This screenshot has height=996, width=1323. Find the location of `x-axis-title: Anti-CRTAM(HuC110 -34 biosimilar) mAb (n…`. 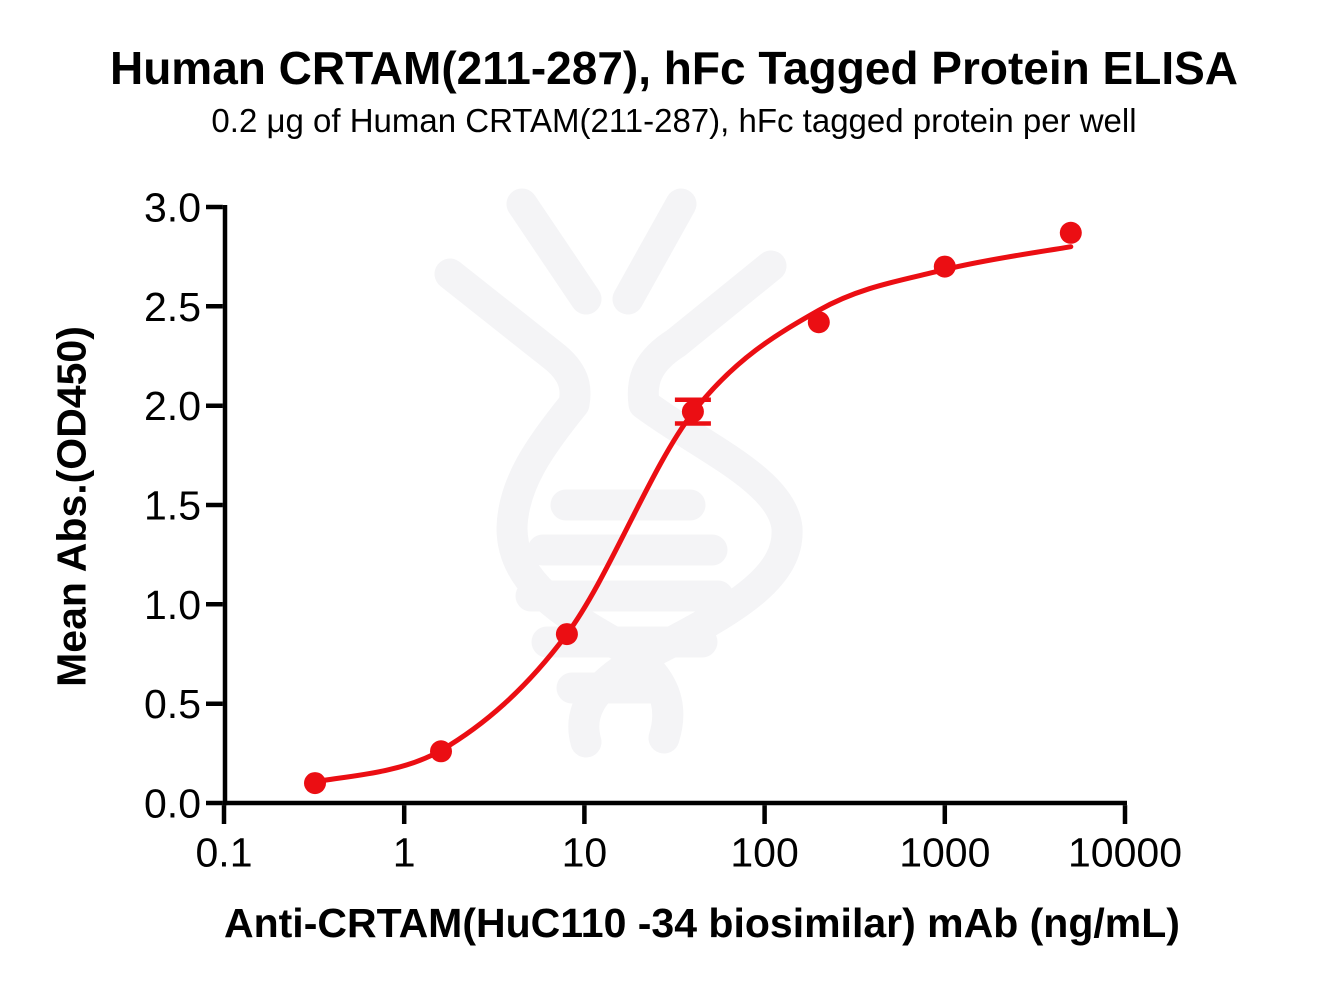

x-axis-title: Anti-CRTAM(HuC110 -34 biosimilar) mAb (n… is located at coordinates (702, 923).